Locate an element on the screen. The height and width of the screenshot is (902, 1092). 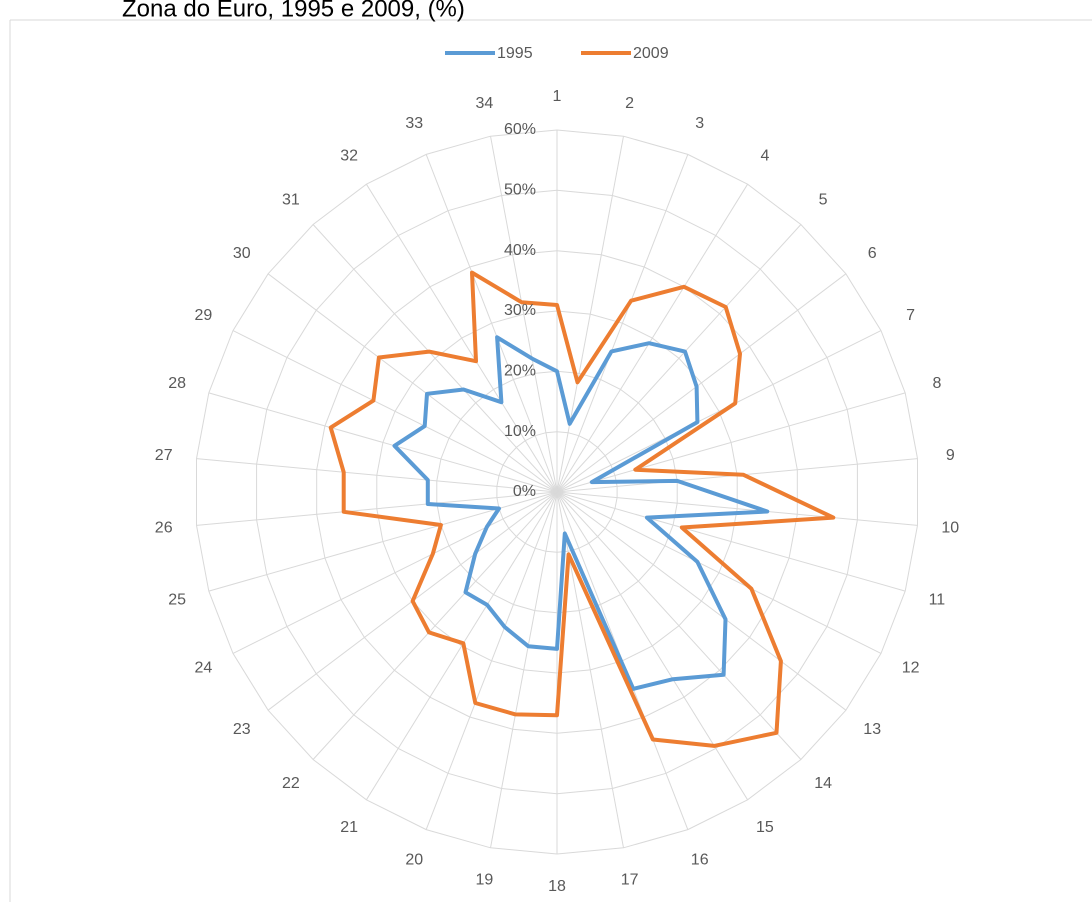
category-label: 4 is located at coordinates (764, 155).